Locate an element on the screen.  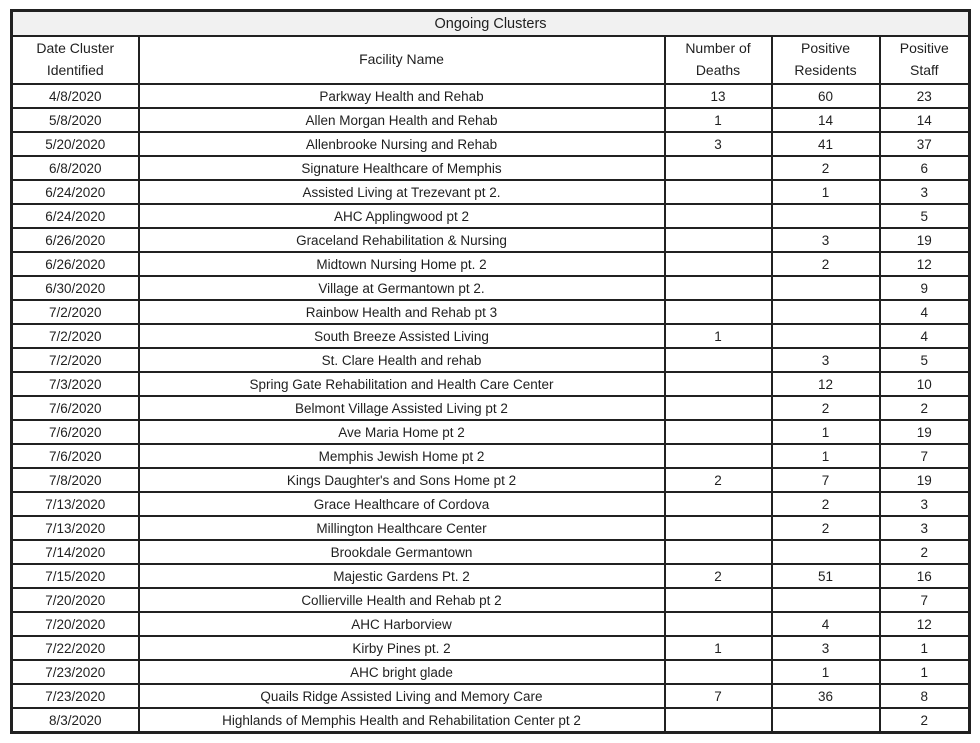
cell-positive-residents: 7 is located at coordinates (825, 480).